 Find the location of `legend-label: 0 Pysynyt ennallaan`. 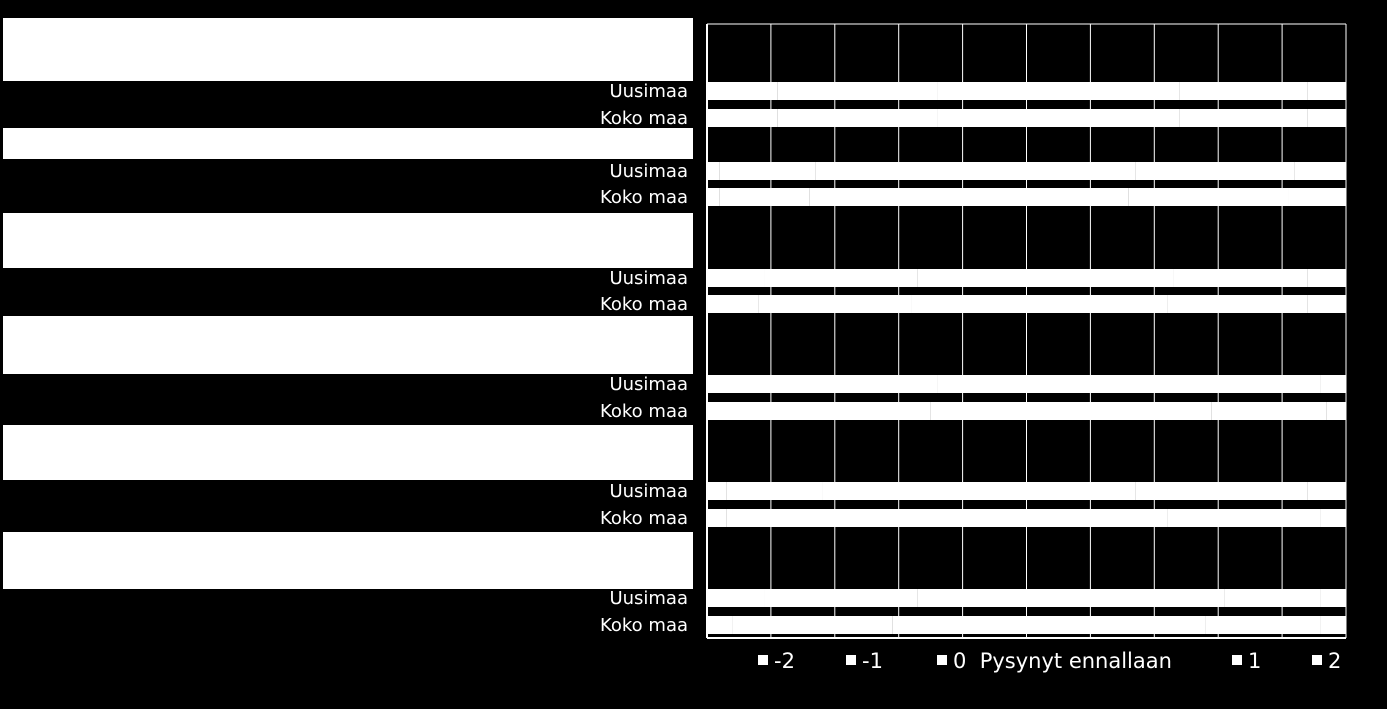

legend-label: 0 Pysynyt ennallaan is located at coordinates (1062, 661).